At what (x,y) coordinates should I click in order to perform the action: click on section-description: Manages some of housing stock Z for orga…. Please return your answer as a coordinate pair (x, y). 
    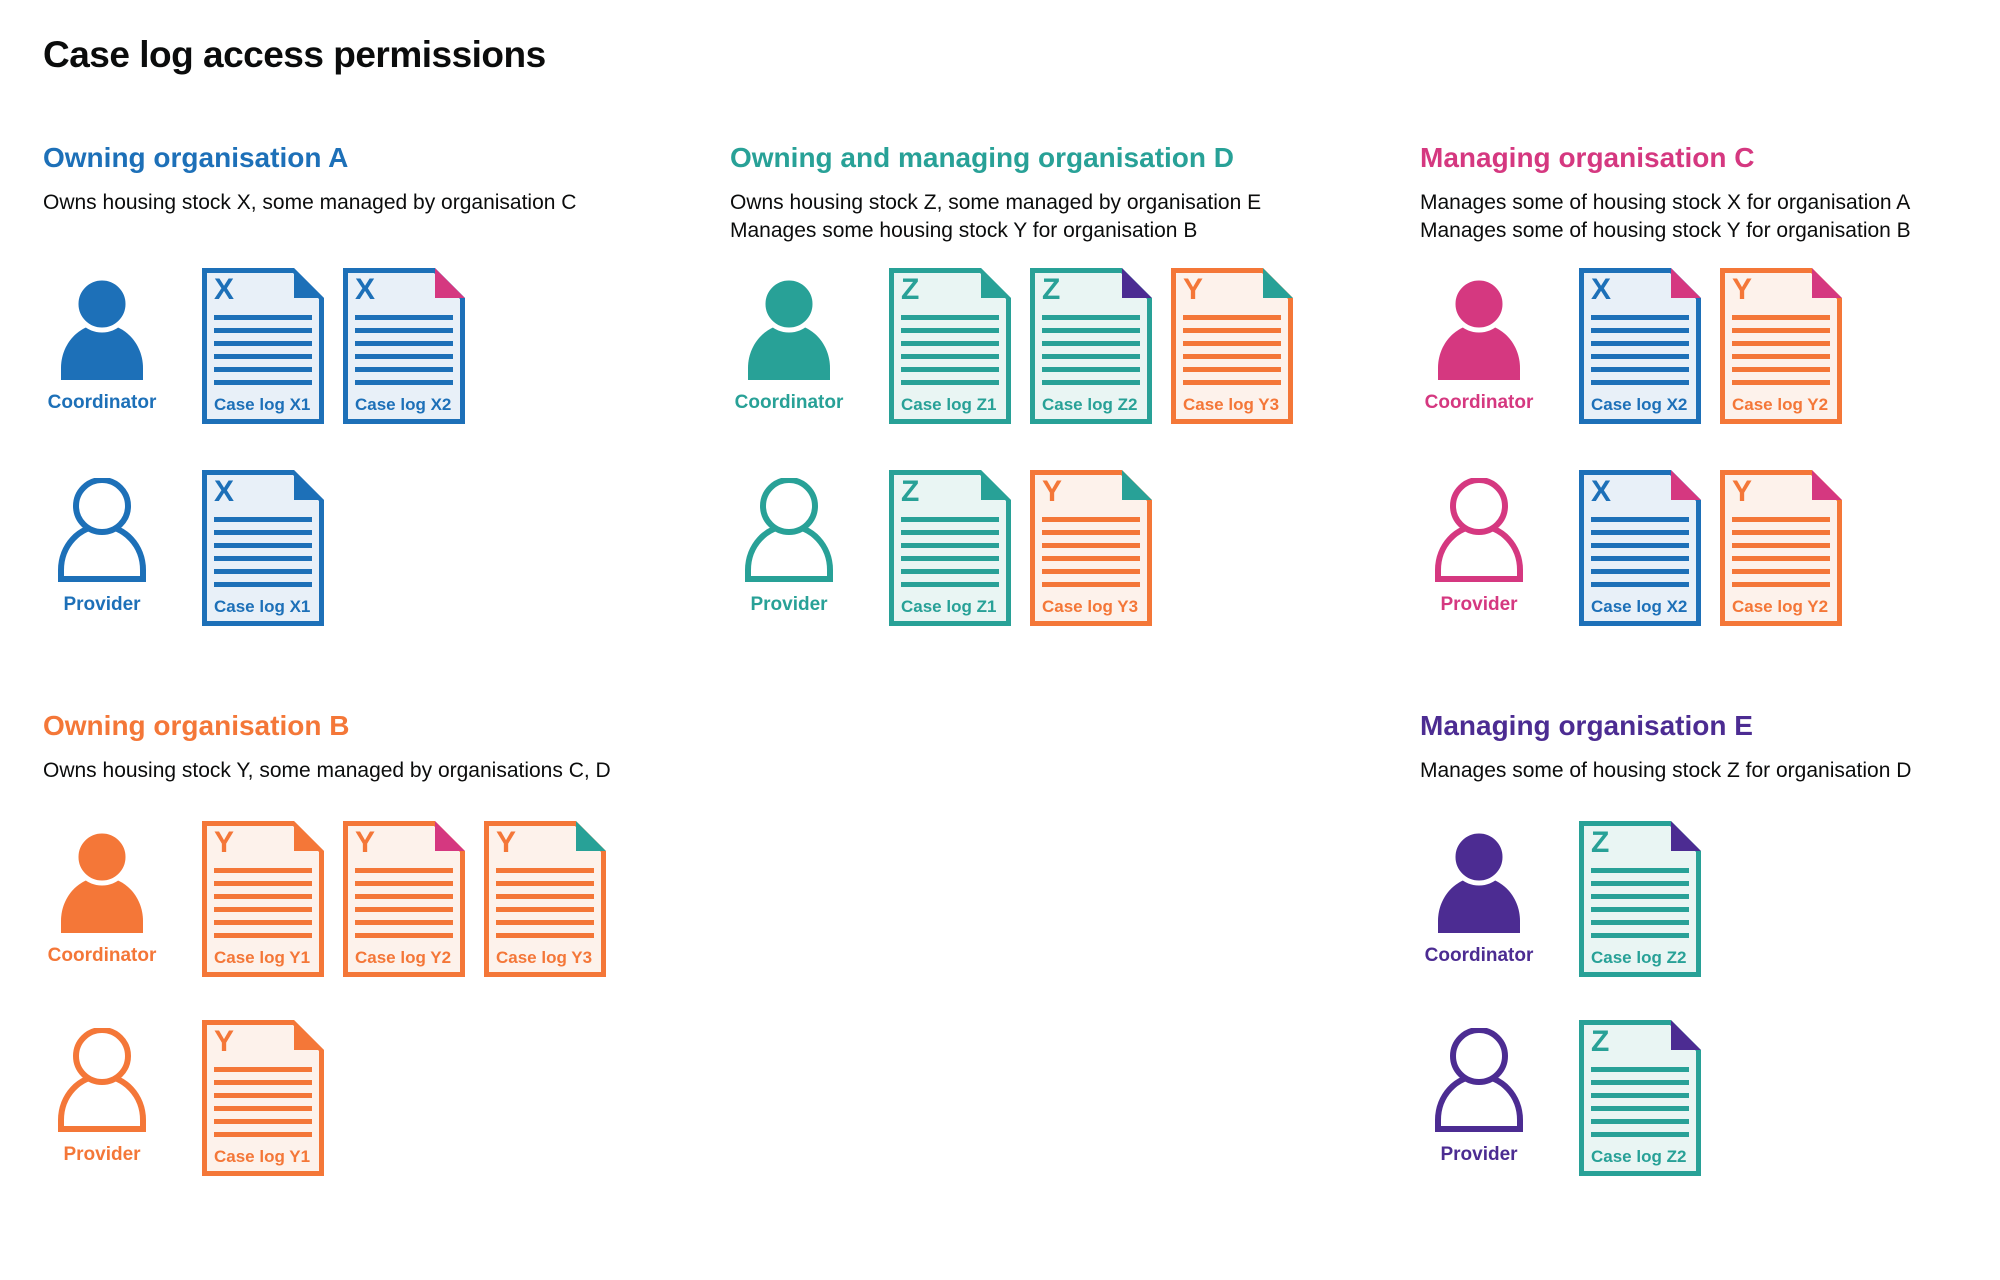
    Looking at the image, I should click on (1666, 770).